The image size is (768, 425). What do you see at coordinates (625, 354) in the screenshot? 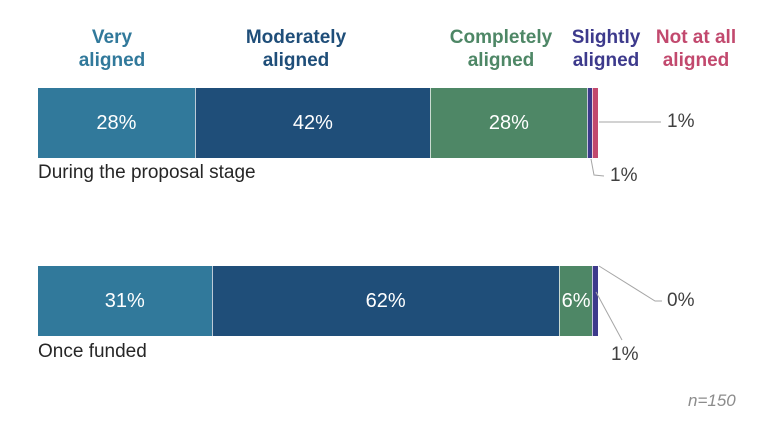
I see `callout-funded-slightly: 1%` at bounding box center [625, 354].